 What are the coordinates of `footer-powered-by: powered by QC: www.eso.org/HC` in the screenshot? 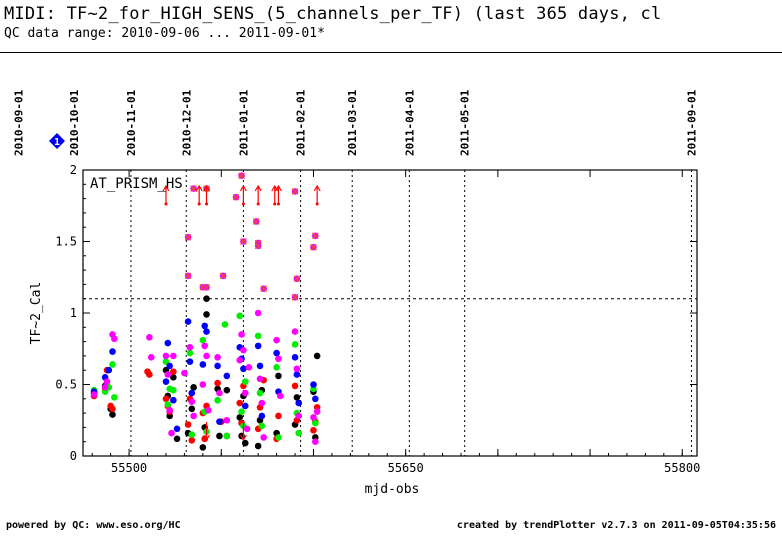 It's located at (93, 525).